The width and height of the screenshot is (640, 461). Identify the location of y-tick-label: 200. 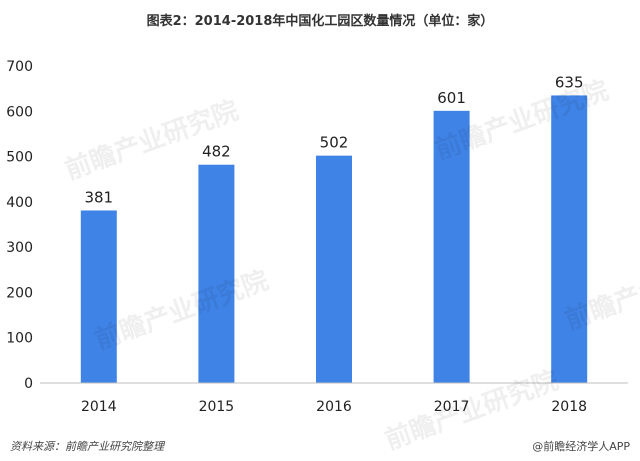
(19, 293).